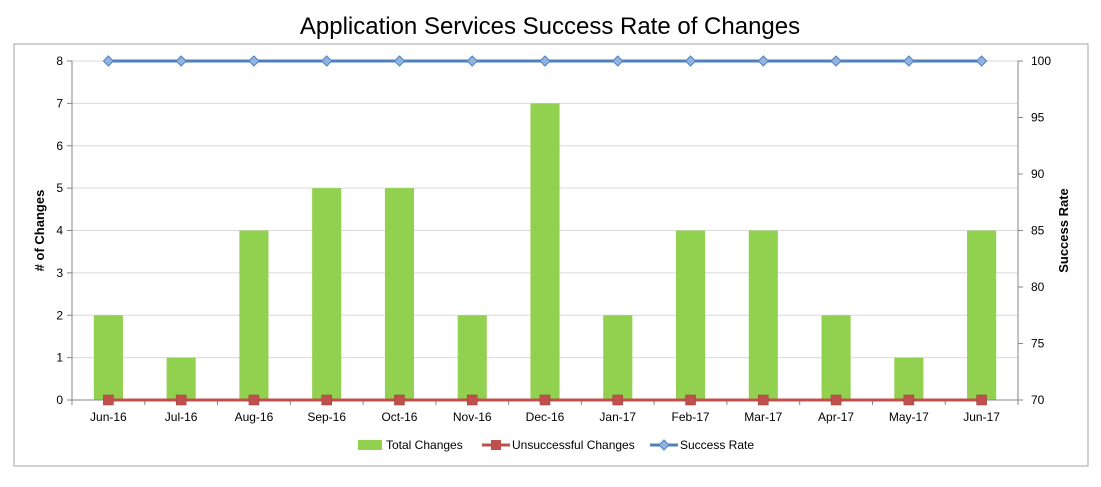 This screenshot has width=1101, height=487. Describe the element at coordinates (1038, 174) in the screenshot. I see `y2-tick-label: 90` at that location.